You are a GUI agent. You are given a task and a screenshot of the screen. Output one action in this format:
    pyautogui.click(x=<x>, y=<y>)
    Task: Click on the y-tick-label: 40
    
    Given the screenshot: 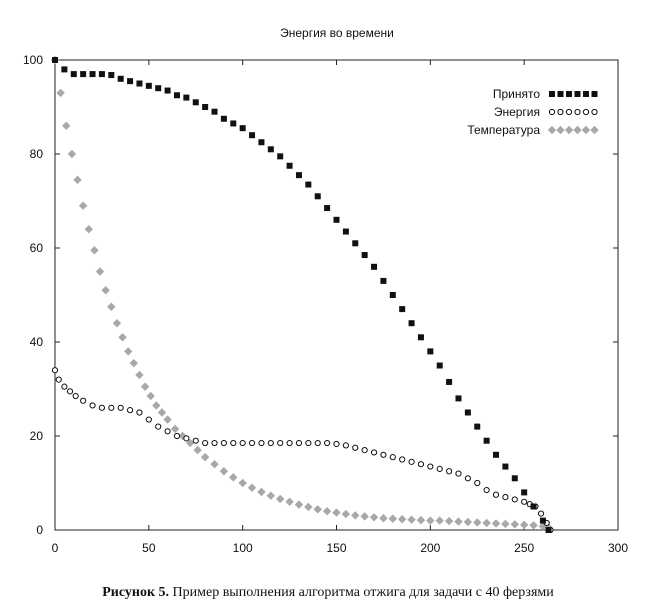 What is the action you would take?
    pyautogui.click(x=37, y=342)
    